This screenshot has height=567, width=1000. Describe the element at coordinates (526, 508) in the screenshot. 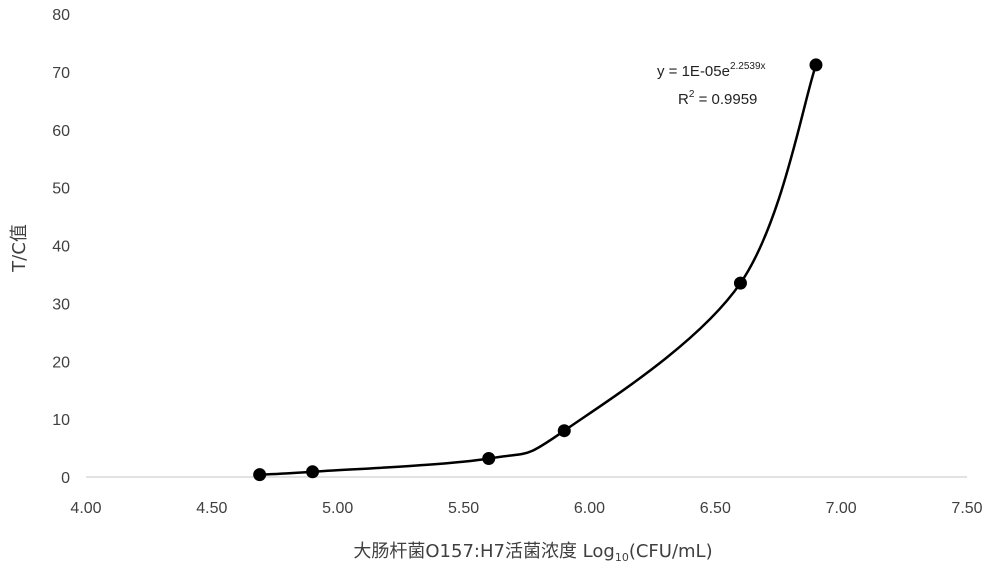

I see `x-axis-ticks: 4.00 4.50 5.00 5.50 6.00 6.50 7.00 7.50` at that location.